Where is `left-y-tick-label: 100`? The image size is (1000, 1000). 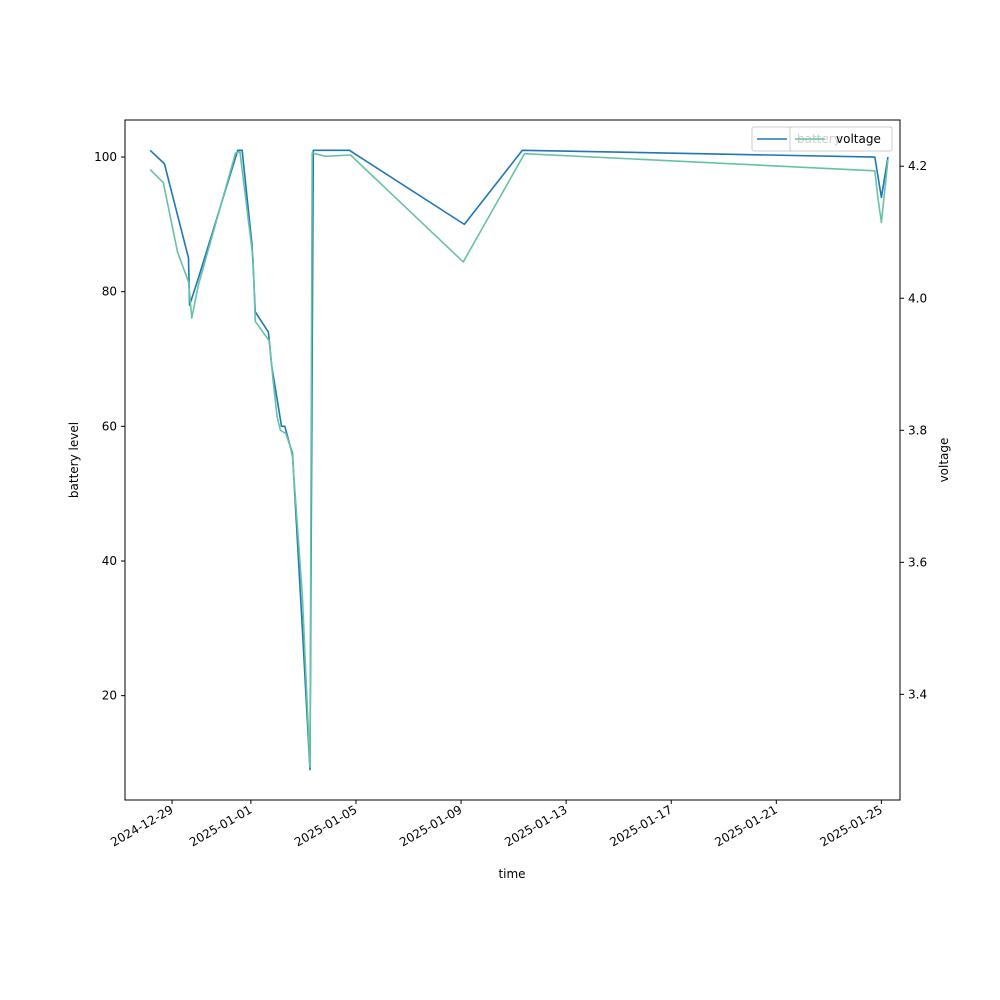 left-y-tick-label: 100 is located at coordinates (105, 157).